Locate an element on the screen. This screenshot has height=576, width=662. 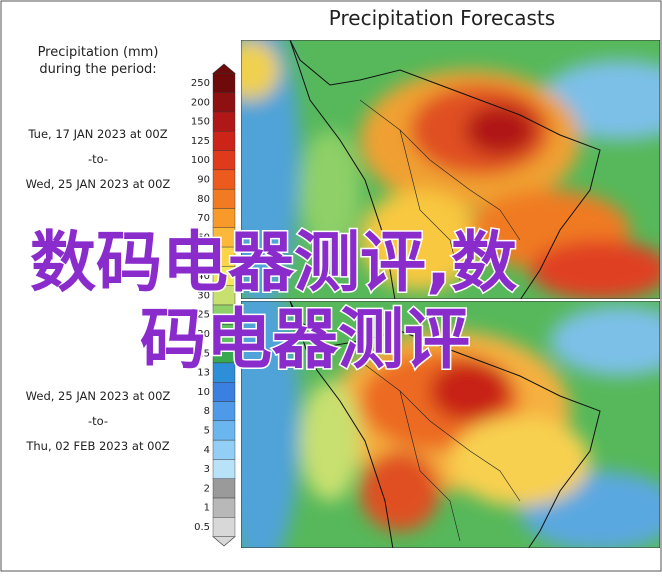
colorbar-tick-label: 10 is located at coordinates (203, 392).